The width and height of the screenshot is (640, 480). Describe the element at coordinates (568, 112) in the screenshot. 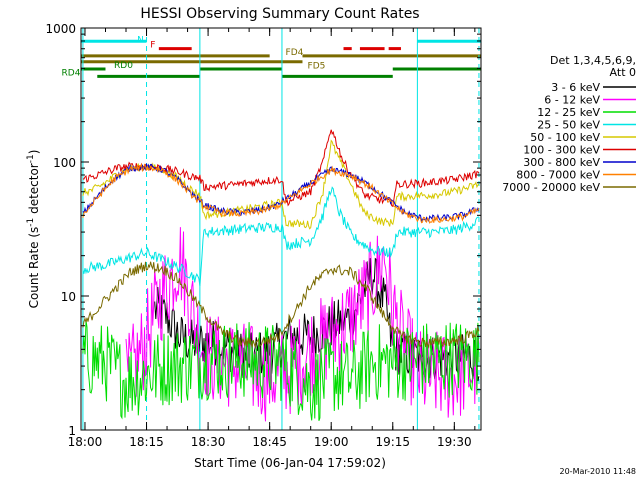

I see `legend-label-2: 12 - 25 keV` at that location.